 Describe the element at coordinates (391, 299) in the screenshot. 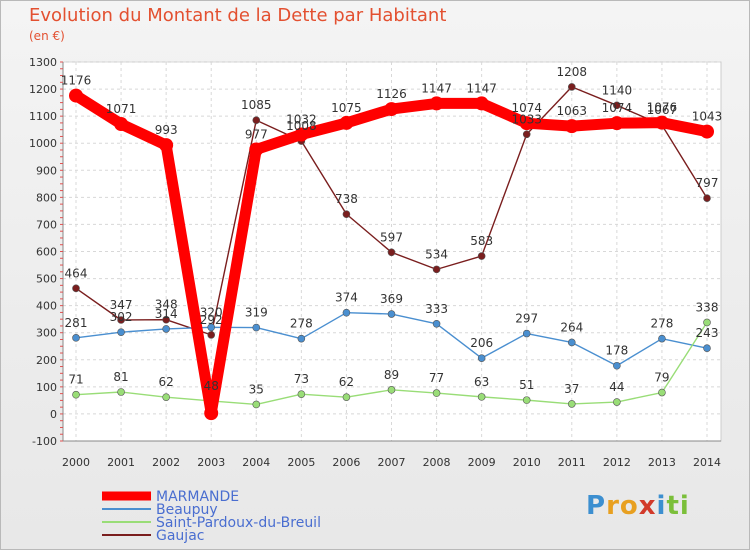

I see `data-label: 369` at that location.